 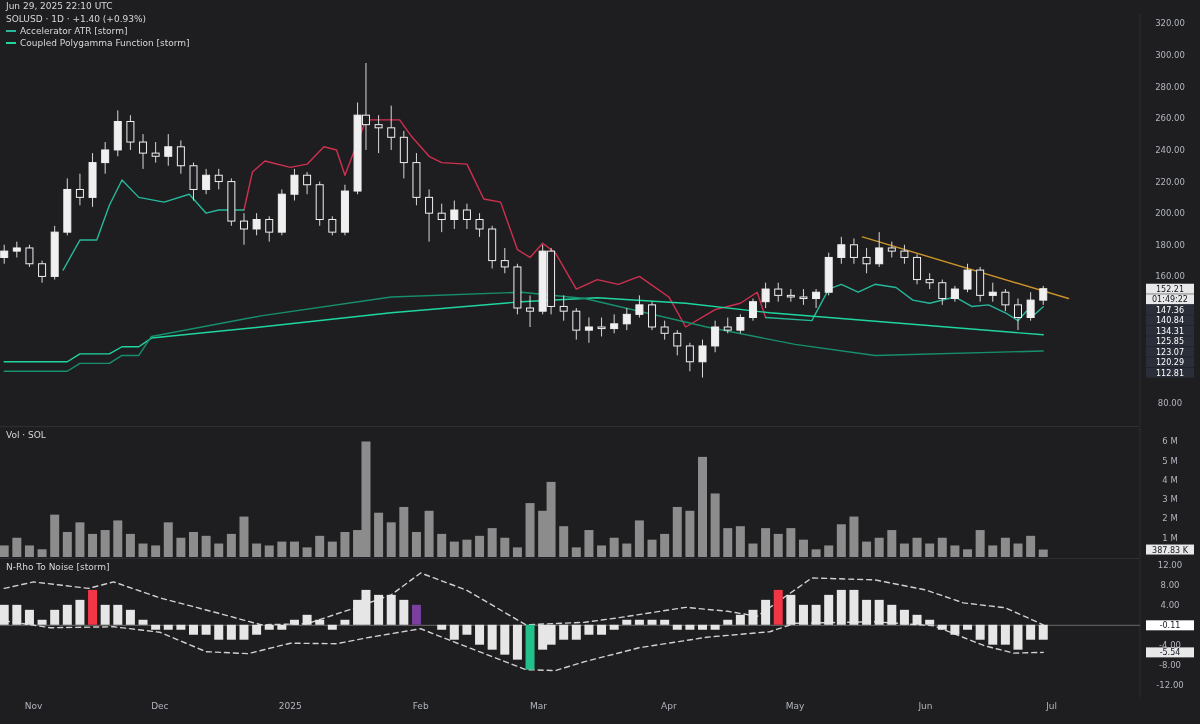 I want to click on y-tick-label: 3 M, so click(x=1170, y=499).